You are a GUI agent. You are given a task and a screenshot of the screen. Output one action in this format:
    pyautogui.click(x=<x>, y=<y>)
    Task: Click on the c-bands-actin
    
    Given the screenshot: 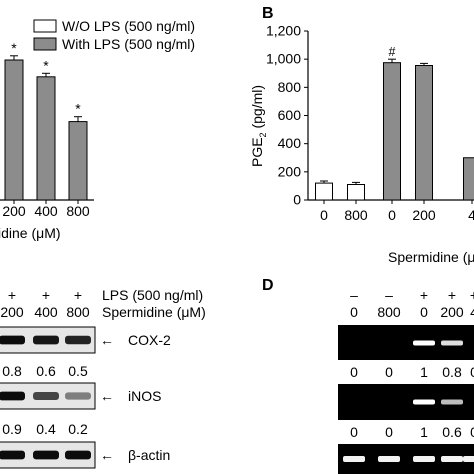 What is the action you would take?
    pyautogui.click(x=45, y=455)
    